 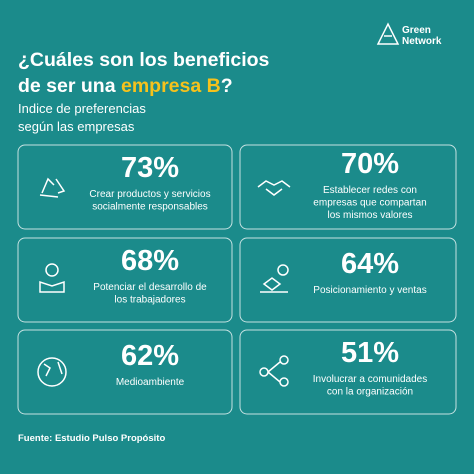 What do you see at coordinates (150, 261) in the screenshot?
I see `card-percent: 68%` at bounding box center [150, 261].